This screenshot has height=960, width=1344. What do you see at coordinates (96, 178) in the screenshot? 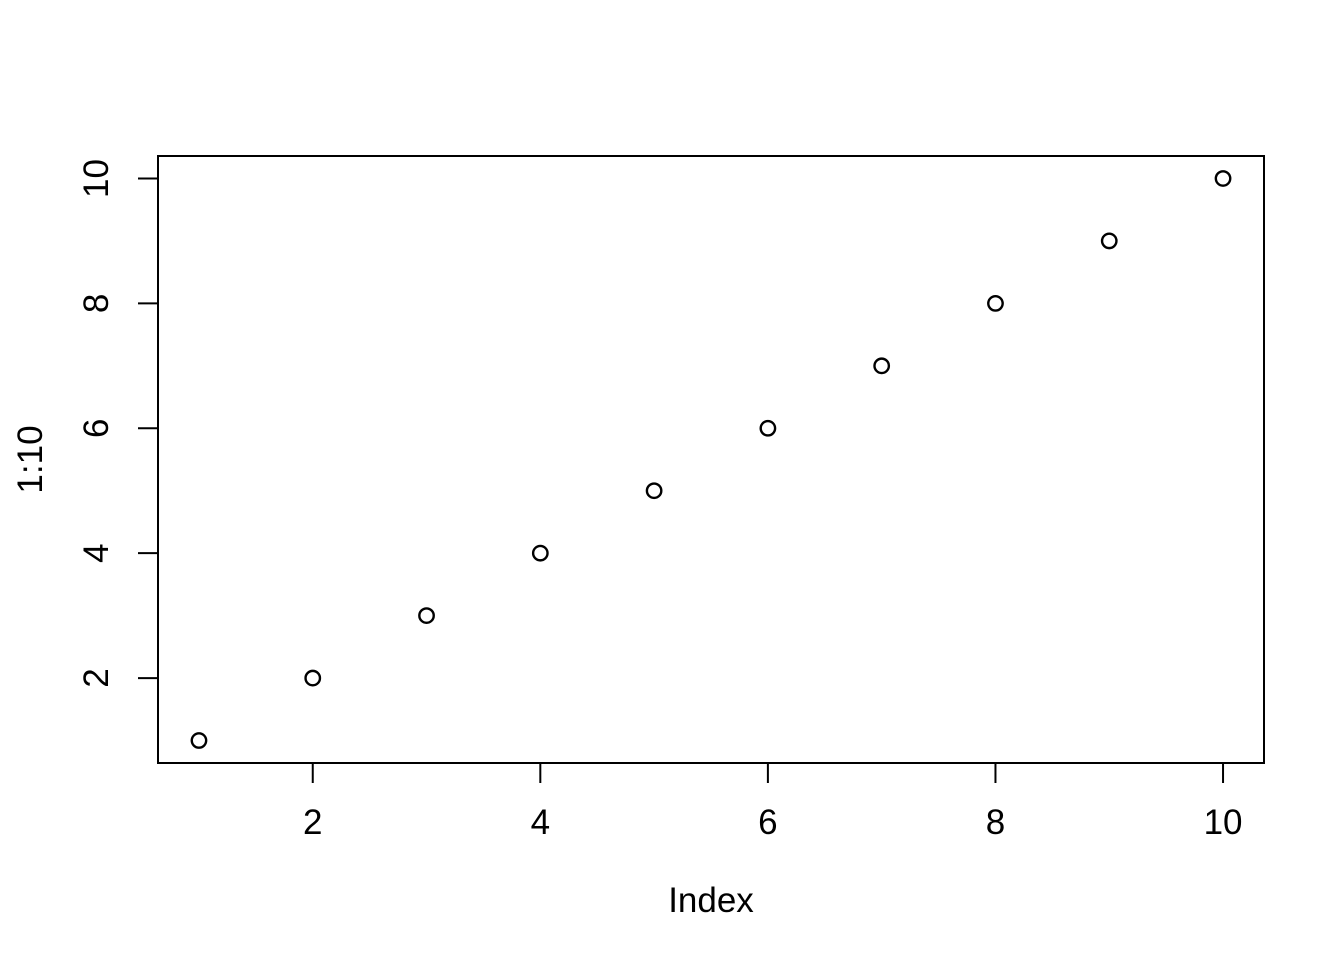
I see `y-tick-label: 10` at bounding box center [96, 178].